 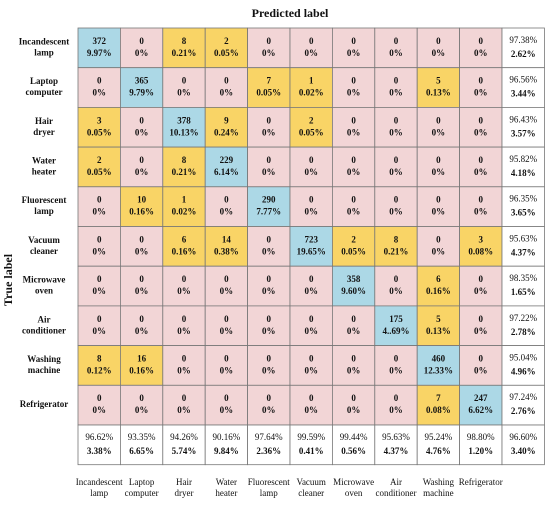 I want to click on column-label: Vacuum, so click(x=311, y=482).